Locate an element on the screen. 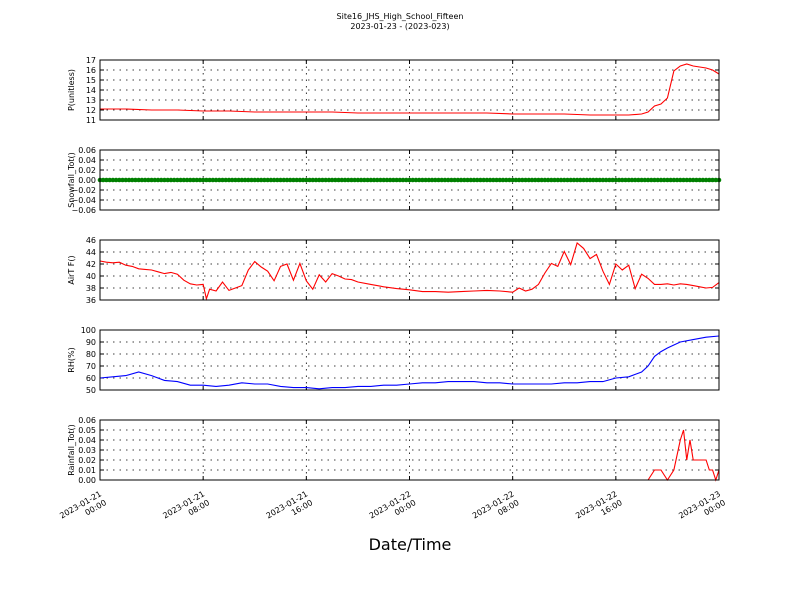  y-tick-label: 50 is located at coordinates (91, 390).